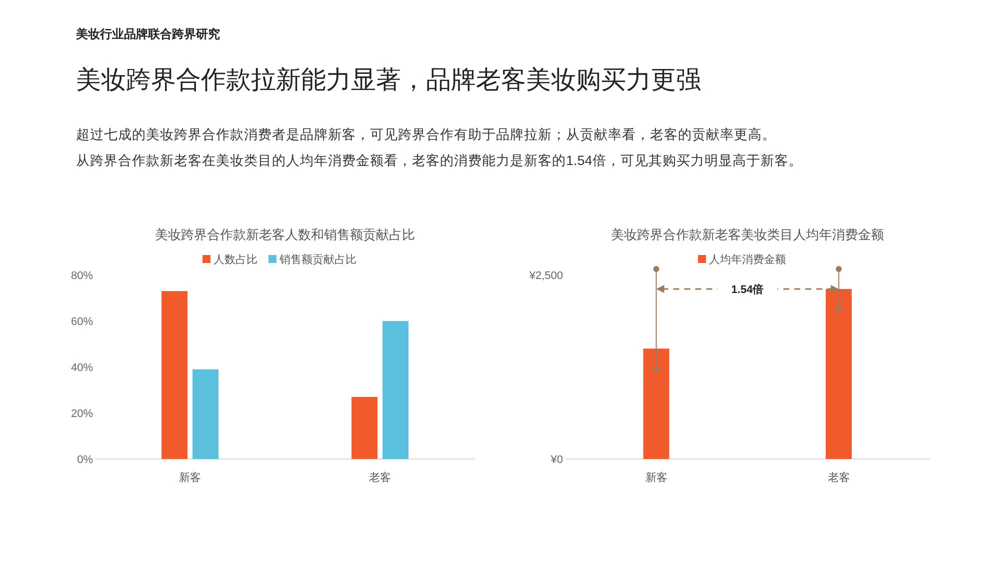  I want to click on chart-title: 美妆跨界合作款新老客人数和销售额贡献占比, so click(285, 234).